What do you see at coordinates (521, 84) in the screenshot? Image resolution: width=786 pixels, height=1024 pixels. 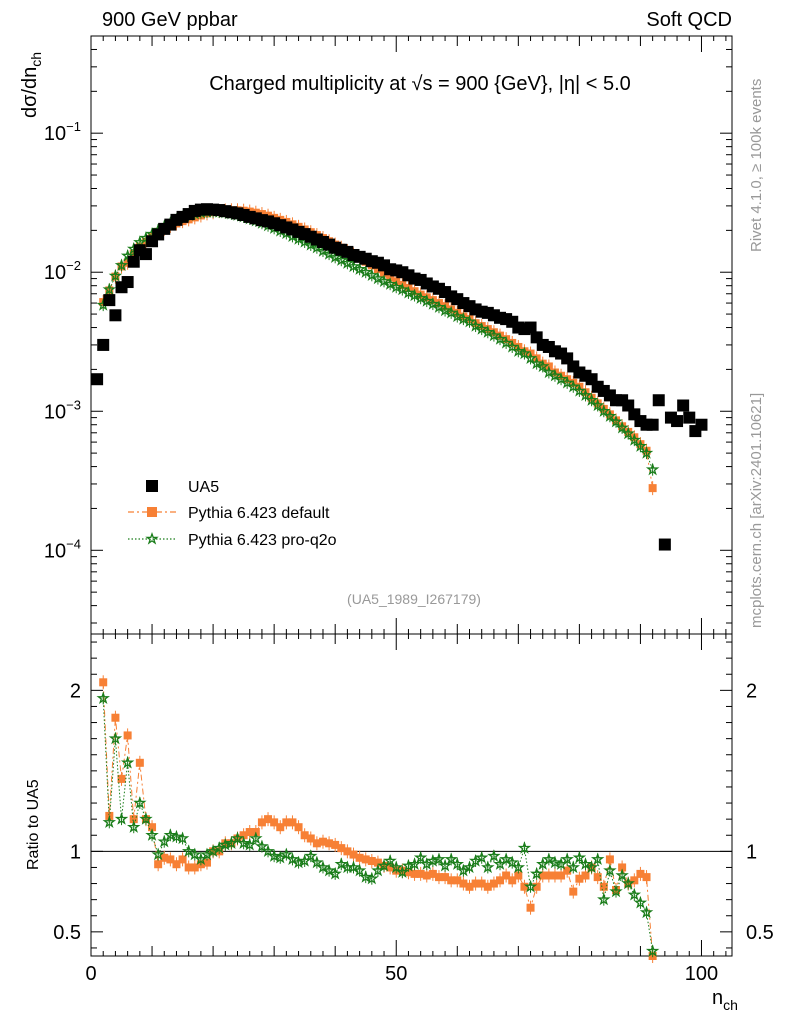 I see `plot-title-sqrt: √s = 900 {GeV}, |η| < 5.0` at bounding box center [521, 84].